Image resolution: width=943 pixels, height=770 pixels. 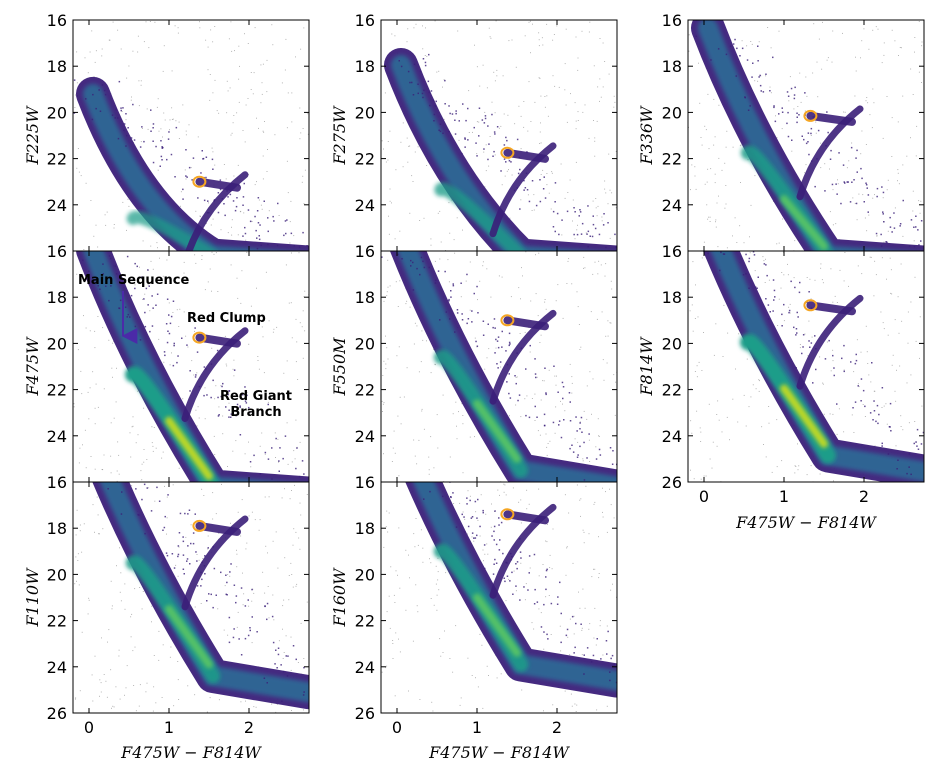 I want to click on x-axis-title: F475W − F814W, so click(x=191, y=752).